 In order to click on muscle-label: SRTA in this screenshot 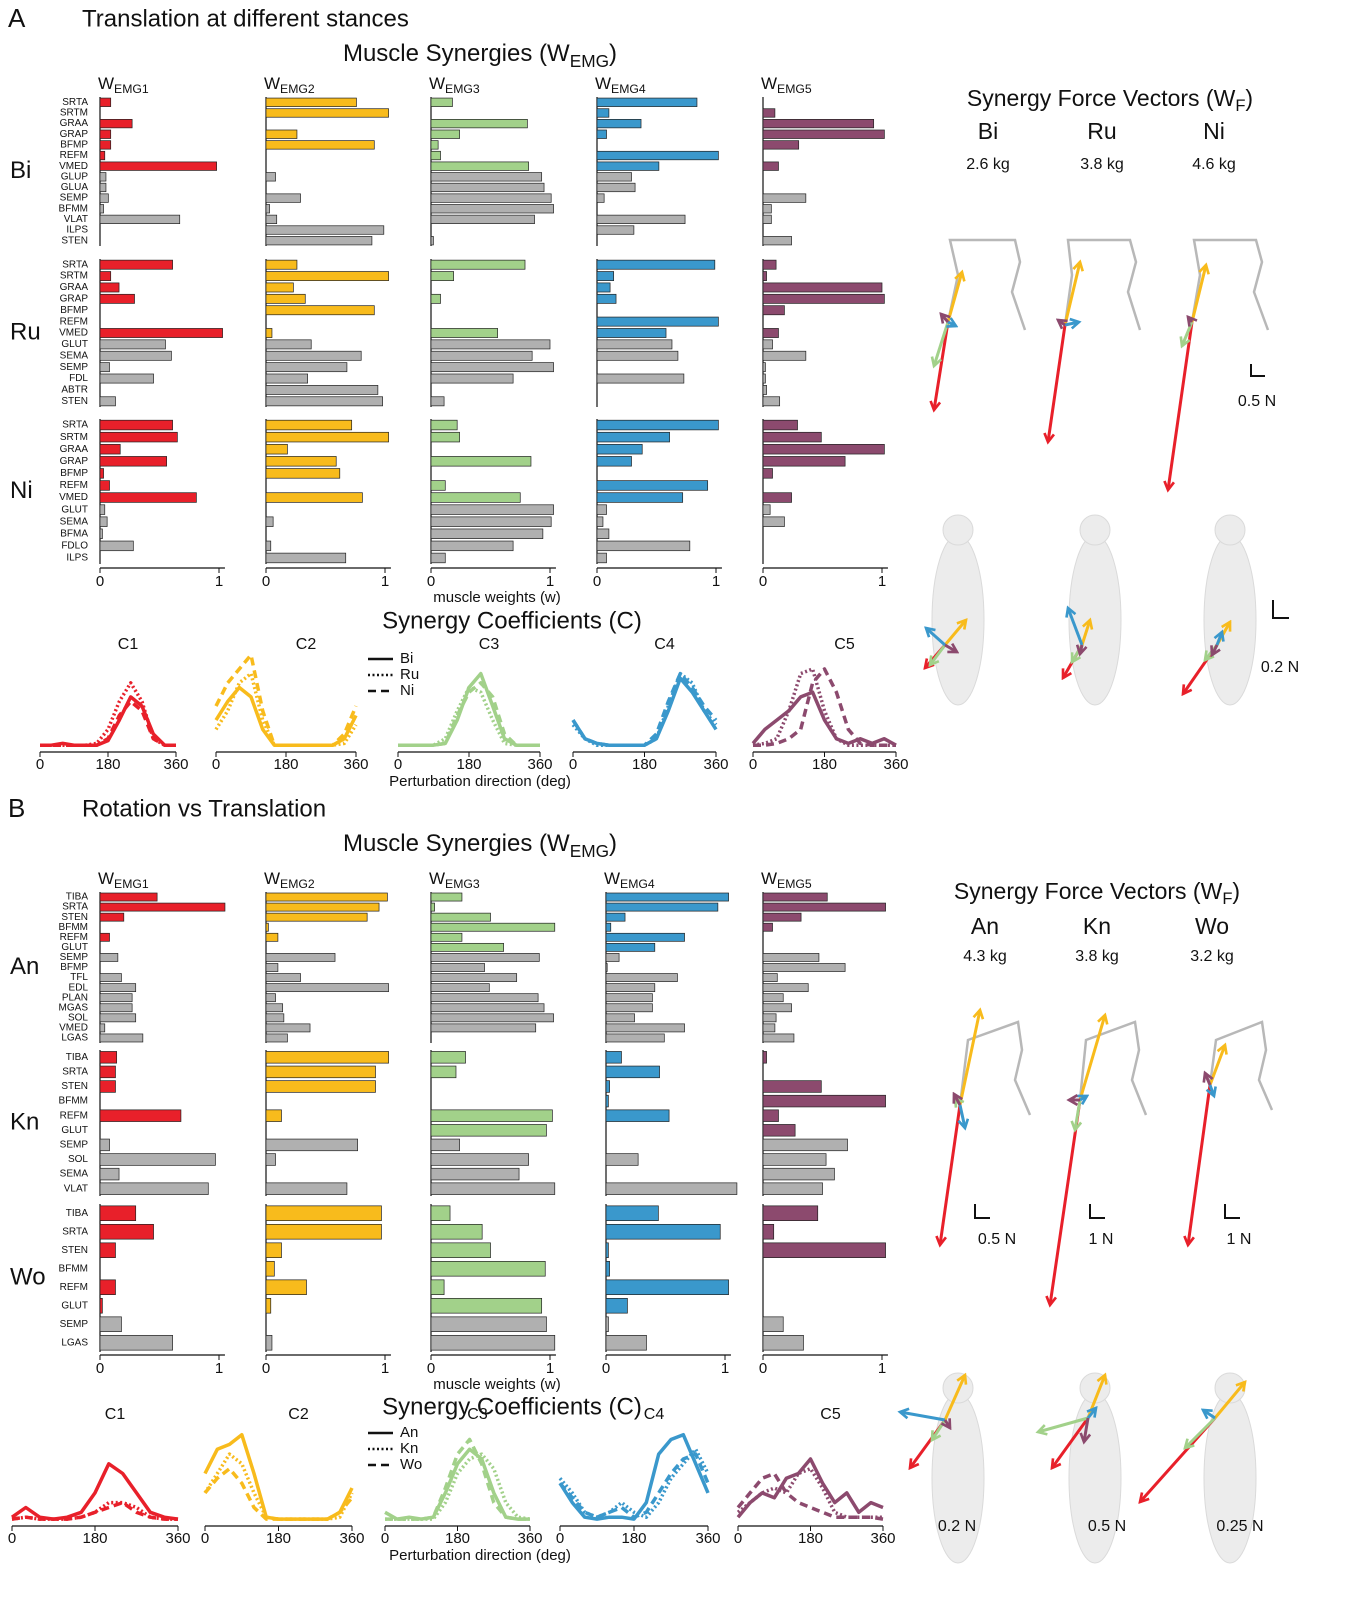, I will do `click(75, 102)`.